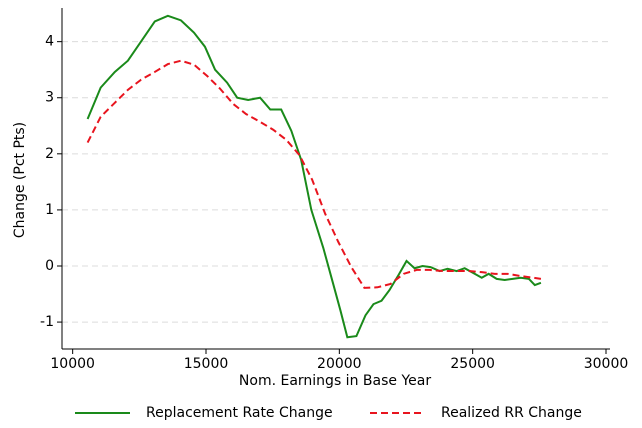 The width and height of the screenshot is (642, 428). What do you see at coordinates (49, 42) in the screenshot?
I see `y-tick-label: 4` at bounding box center [49, 42].